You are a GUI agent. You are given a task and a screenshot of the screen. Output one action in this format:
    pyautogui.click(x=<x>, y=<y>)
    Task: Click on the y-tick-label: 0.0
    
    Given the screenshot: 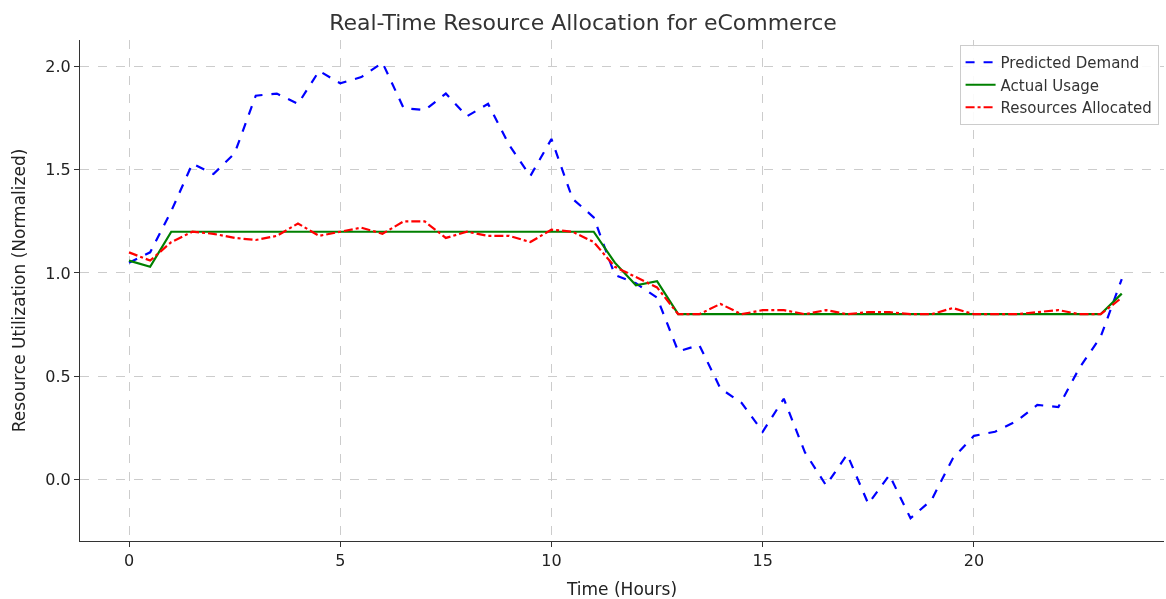 What is the action you would take?
    pyautogui.click(x=58, y=479)
    